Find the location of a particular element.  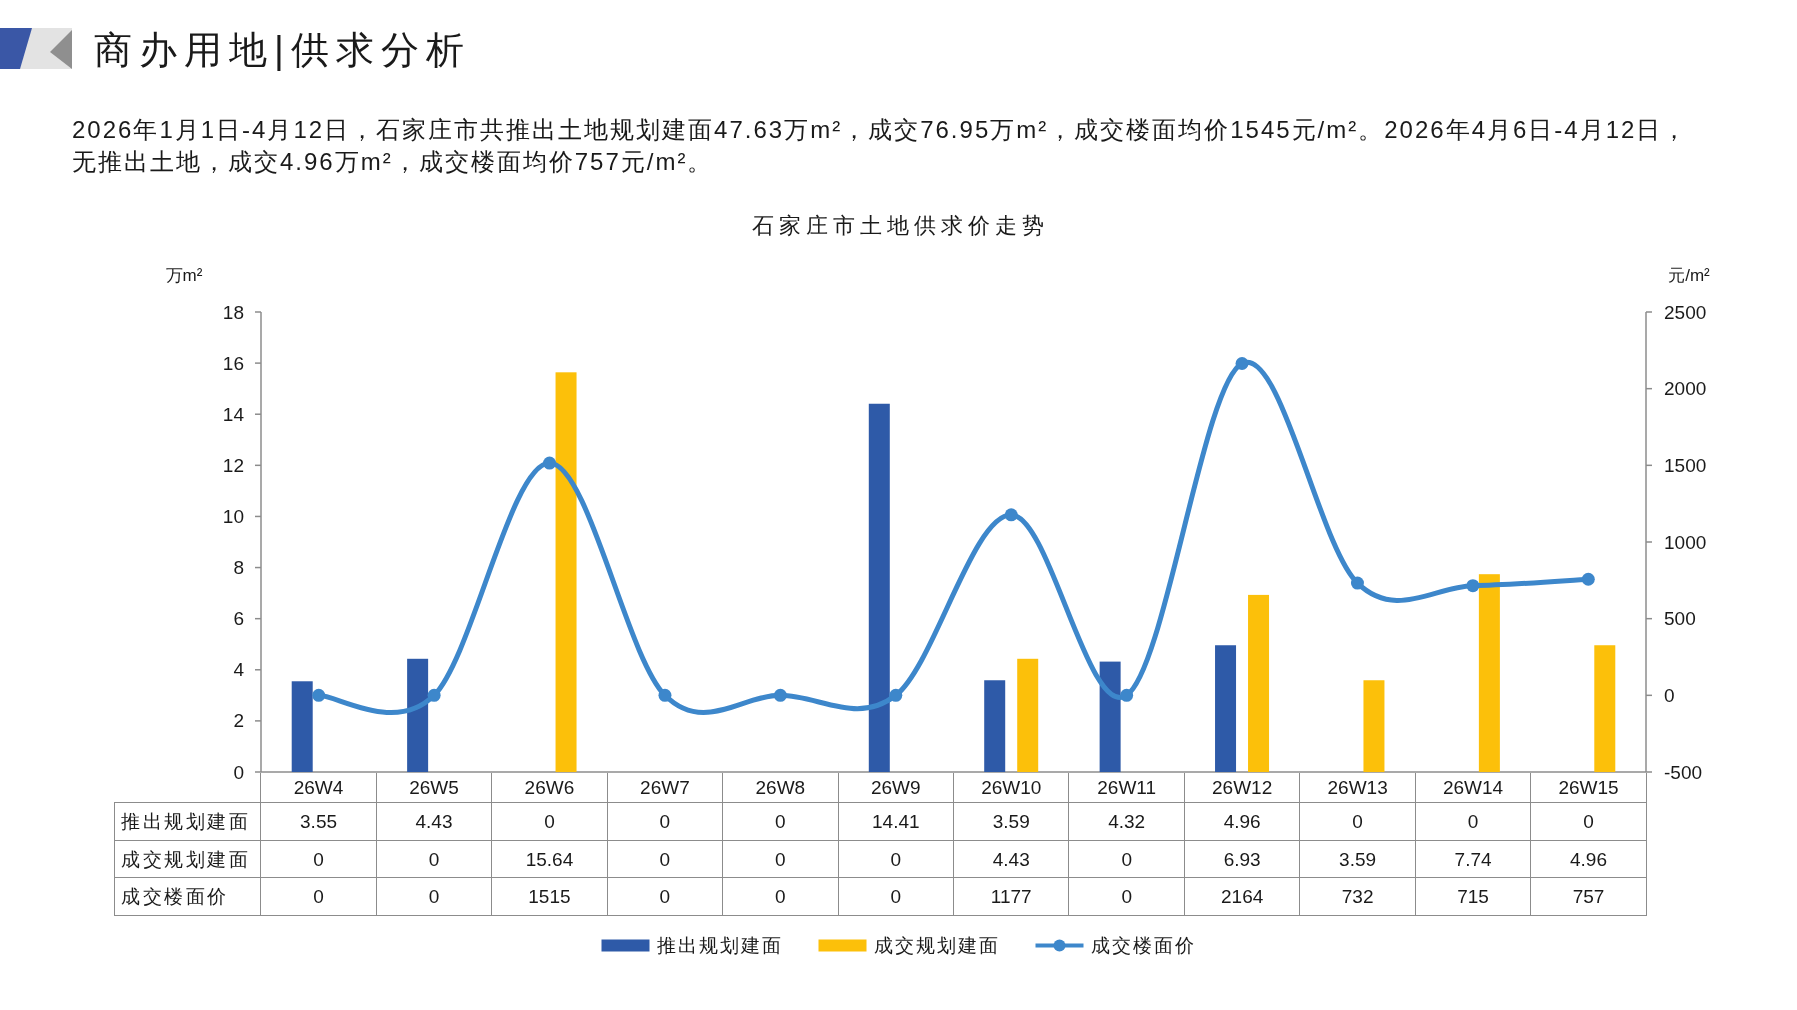

table-cell: 732 is located at coordinates (1357, 896).